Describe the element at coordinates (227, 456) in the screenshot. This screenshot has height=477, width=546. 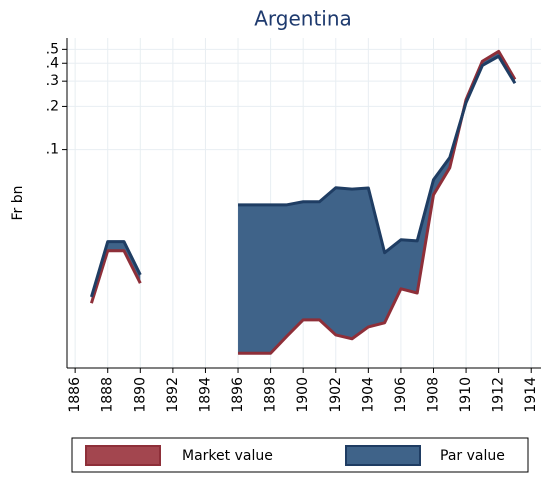
I see `legend-label: Market value` at that location.